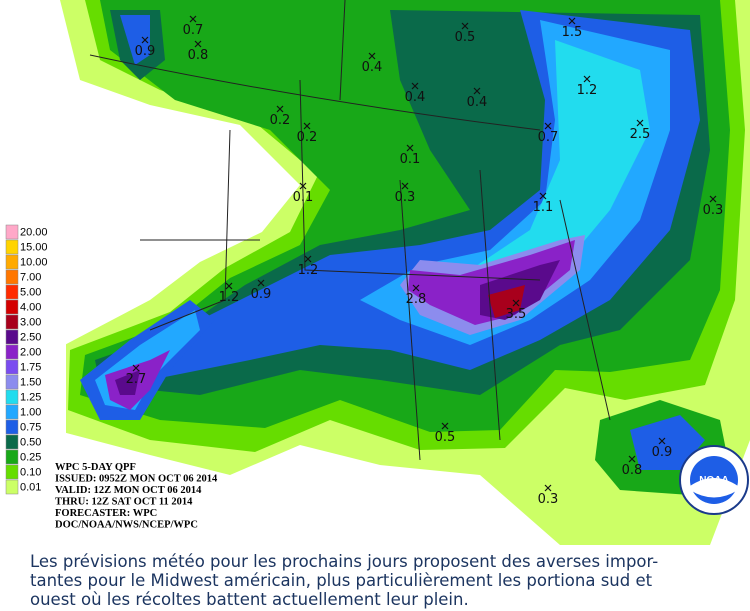  I want to click on legend-label: 0.01, so click(30, 487).